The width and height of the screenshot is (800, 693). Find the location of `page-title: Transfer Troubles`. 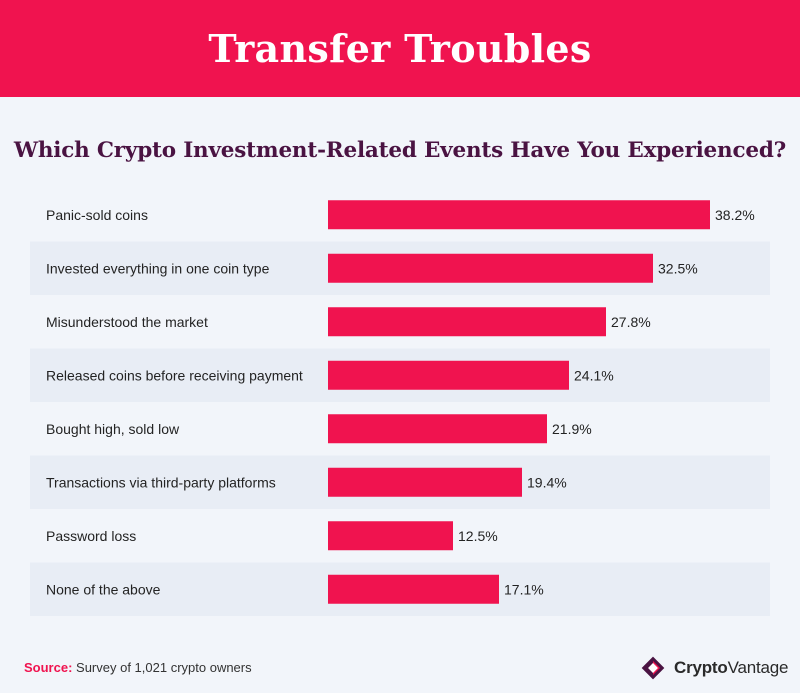

page-title: Transfer Troubles is located at coordinates (400, 48).